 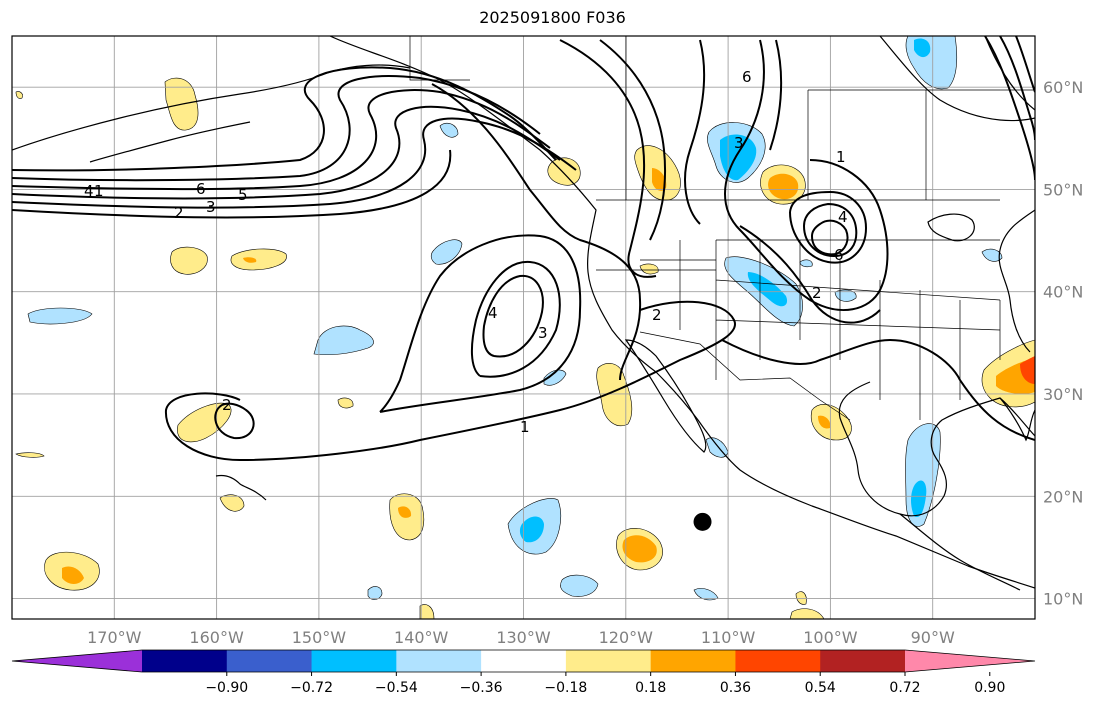 I want to click on map-title: 2025091800 F036, so click(x=552, y=17).